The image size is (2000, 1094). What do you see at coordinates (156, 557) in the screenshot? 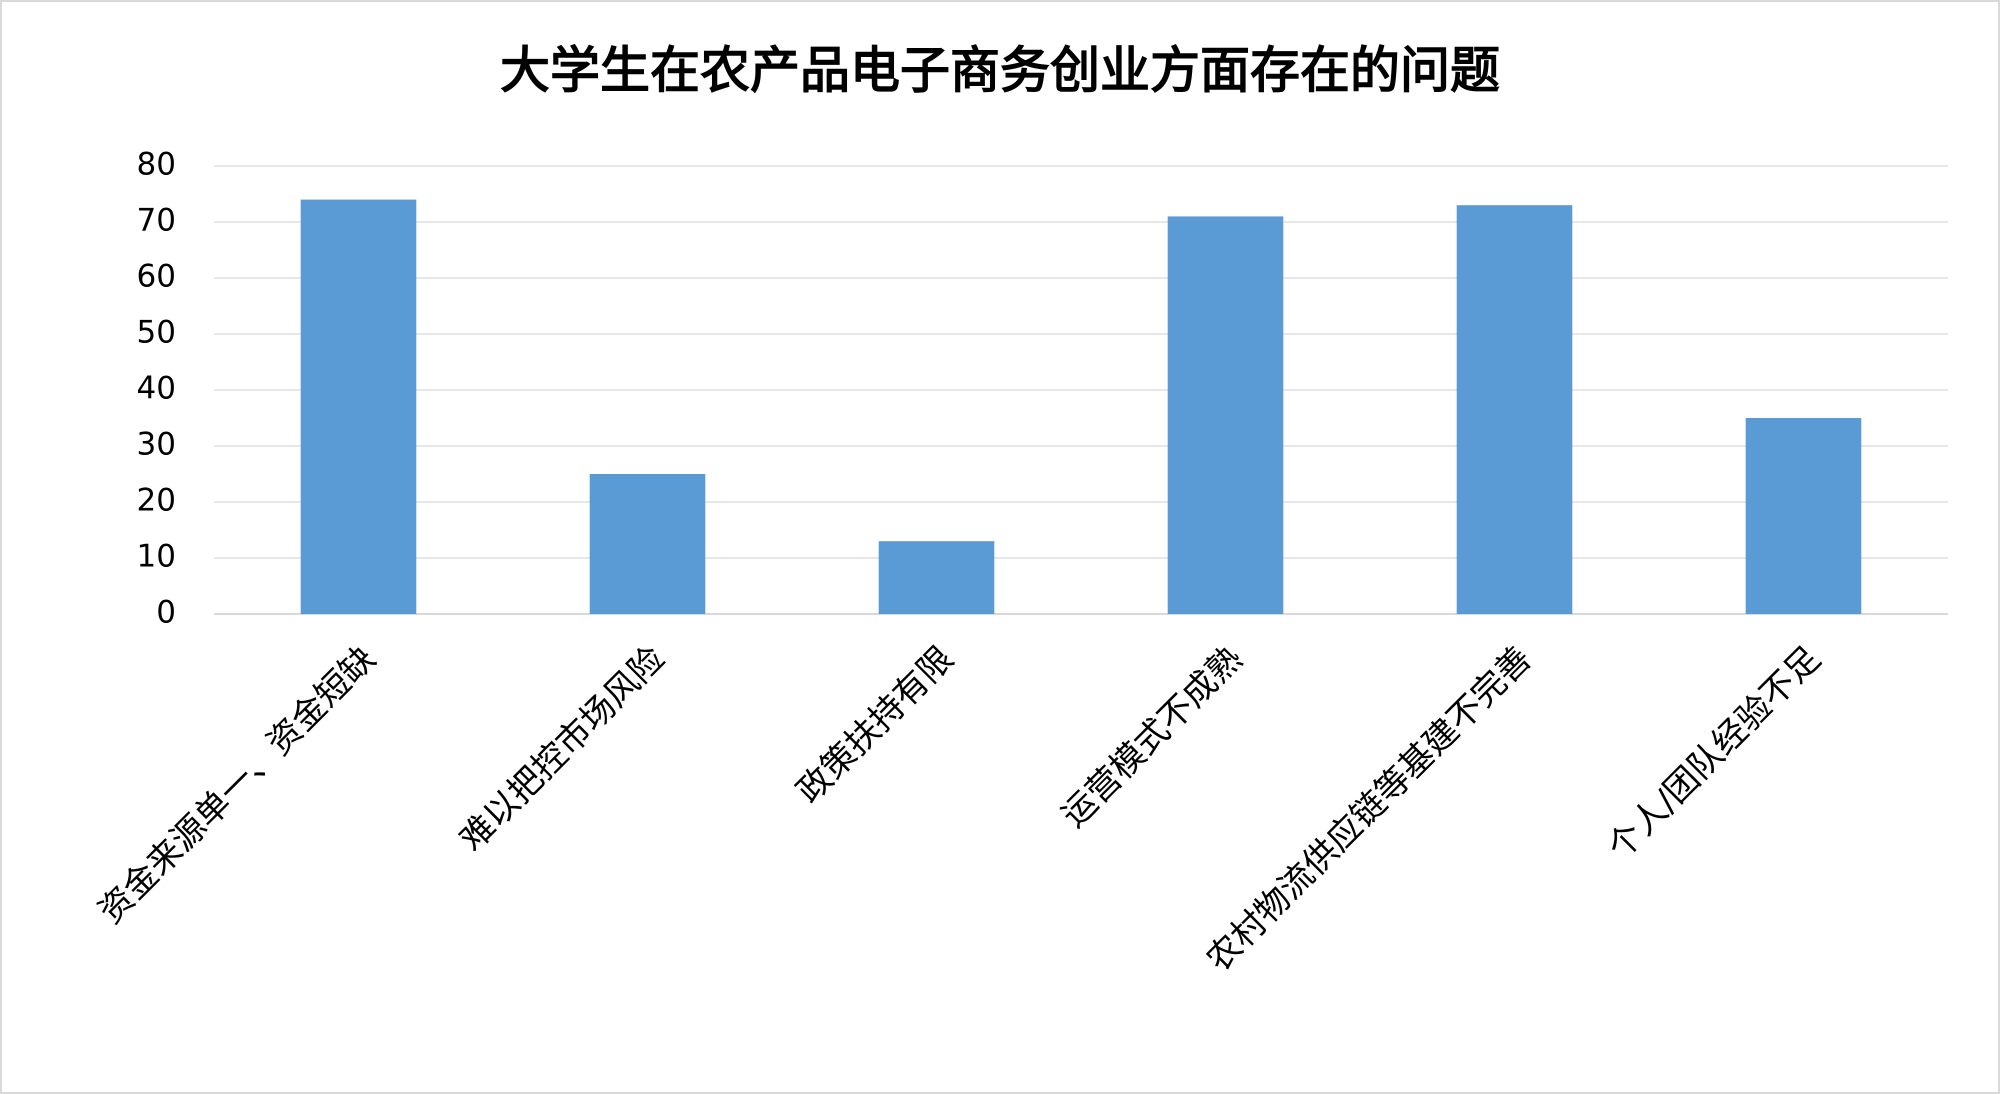
I see `y-tick-label: 10` at bounding box center [156, 557].